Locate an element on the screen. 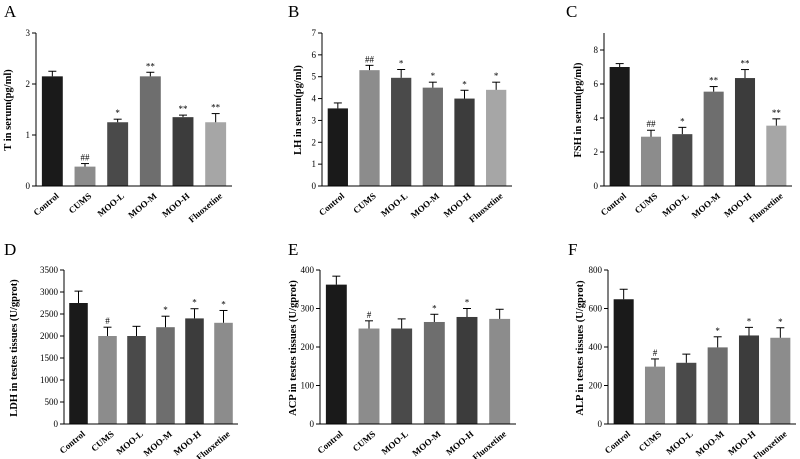 This screenshot has height=459, width=800. y-tick-label: 300 is located at coordinates (308, 309).